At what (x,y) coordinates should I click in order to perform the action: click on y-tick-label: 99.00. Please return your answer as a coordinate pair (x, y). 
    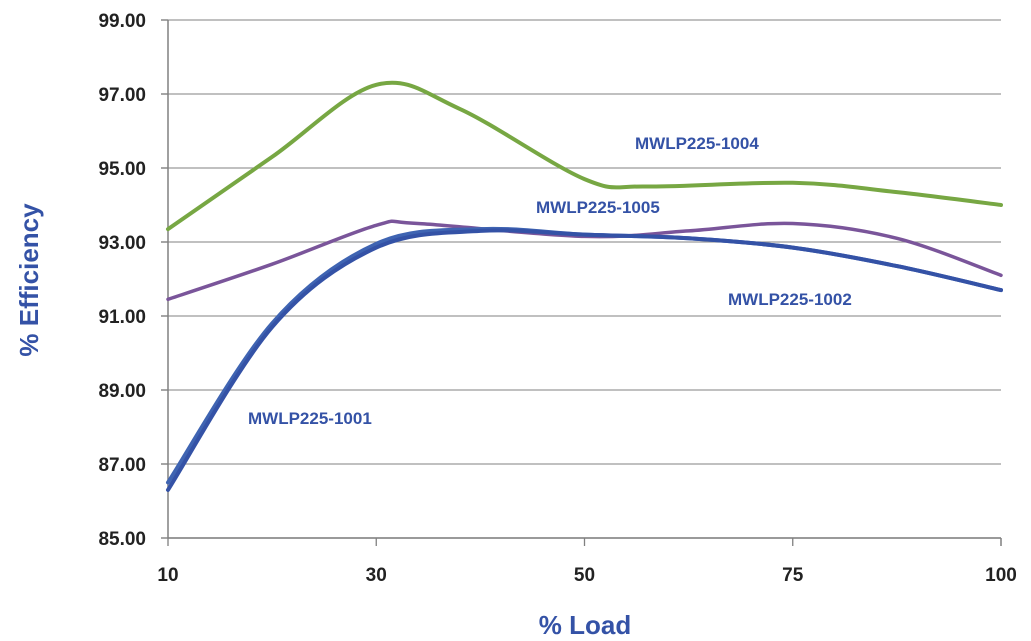
    Looking at the image, I should click on (122, 21).